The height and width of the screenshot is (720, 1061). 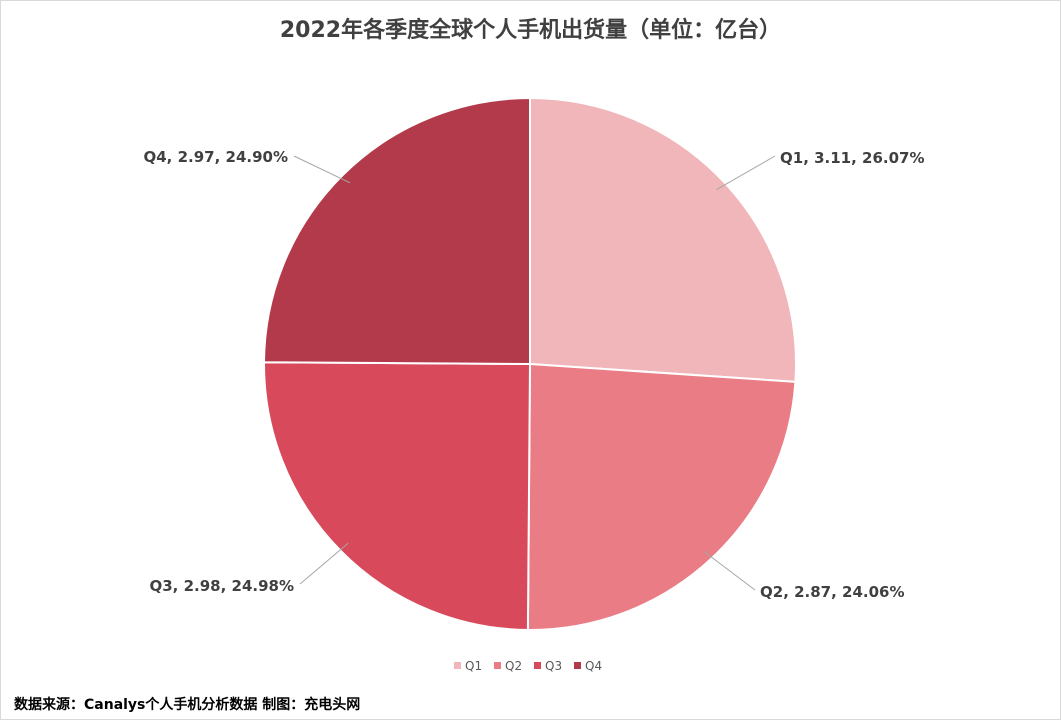 I want to click on legend-label-q3: Q3, so click(x=553, y=666).